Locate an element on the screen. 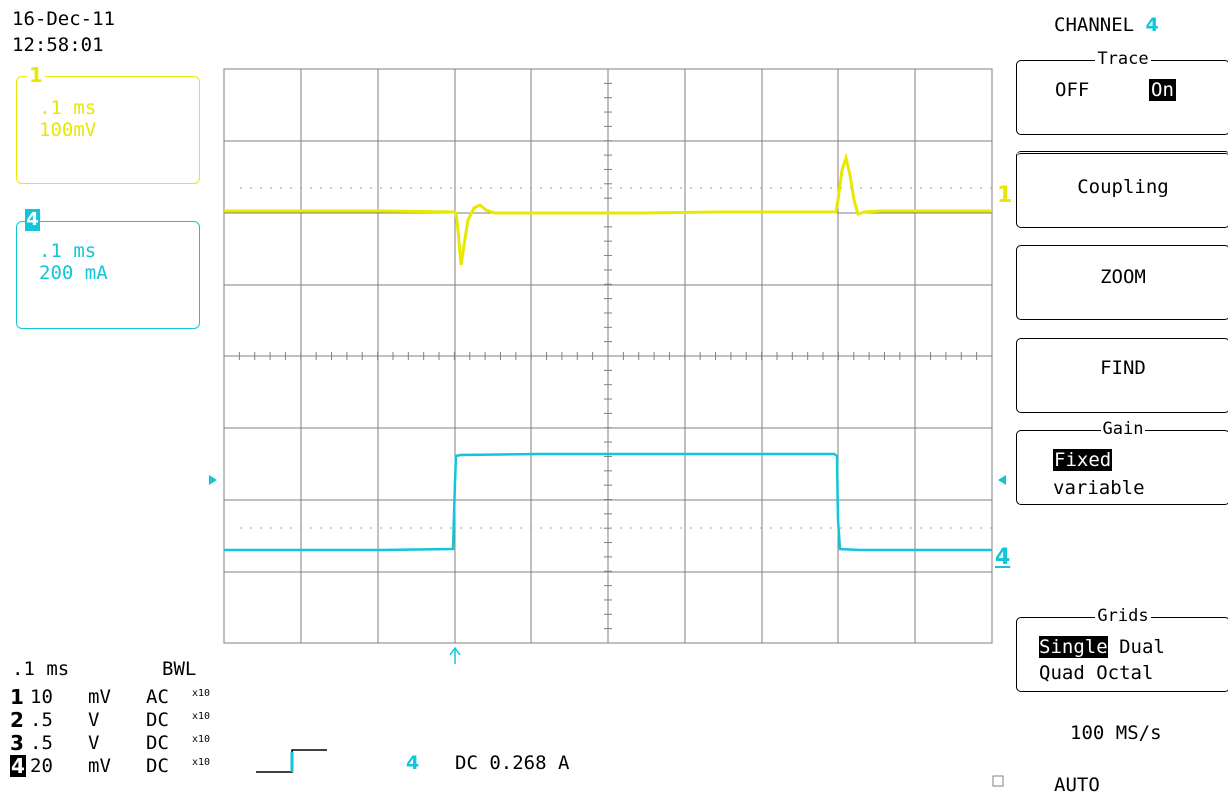 The image size is (1228, 799). grids-dual-option: Dual is located at coordinates (1142, 647).